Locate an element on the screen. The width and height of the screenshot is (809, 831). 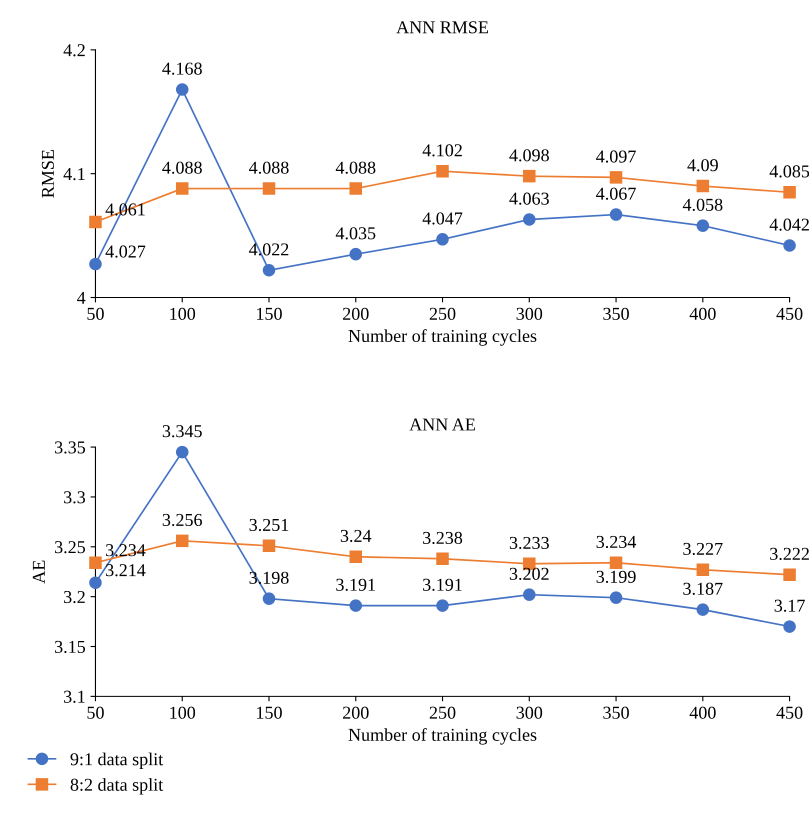
y-tick-label: 4.1 is located at coordinates (74, 174).